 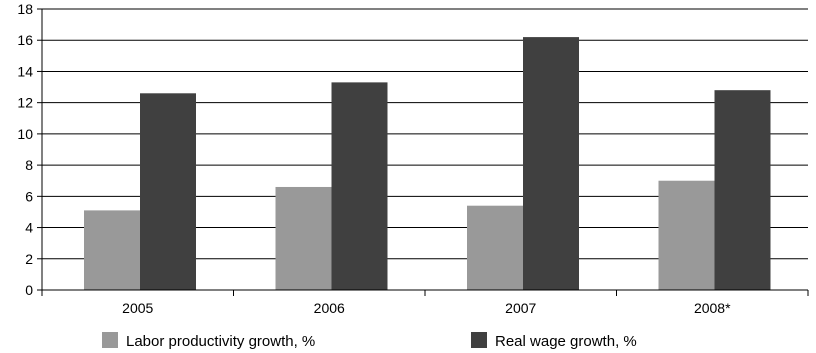 What do you see at coordinates (220, 341) in the screenshot?
I see `legend-label: Labor productivity growth, %` at bounding box center [220, 341].